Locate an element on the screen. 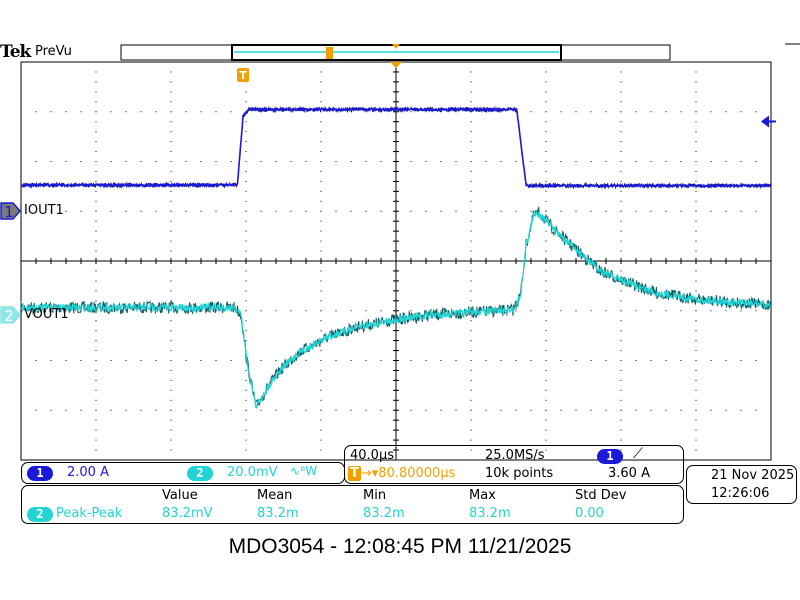 Image resolution: width=800 pixels, height=600 pixels. trigger-source-badge: 1 is located at coordinates (610, 456).